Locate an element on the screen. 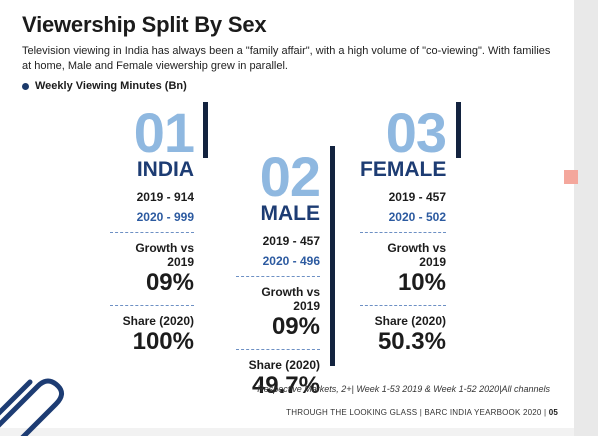  column-label: FEMALE is located at coordinates (403, 169).